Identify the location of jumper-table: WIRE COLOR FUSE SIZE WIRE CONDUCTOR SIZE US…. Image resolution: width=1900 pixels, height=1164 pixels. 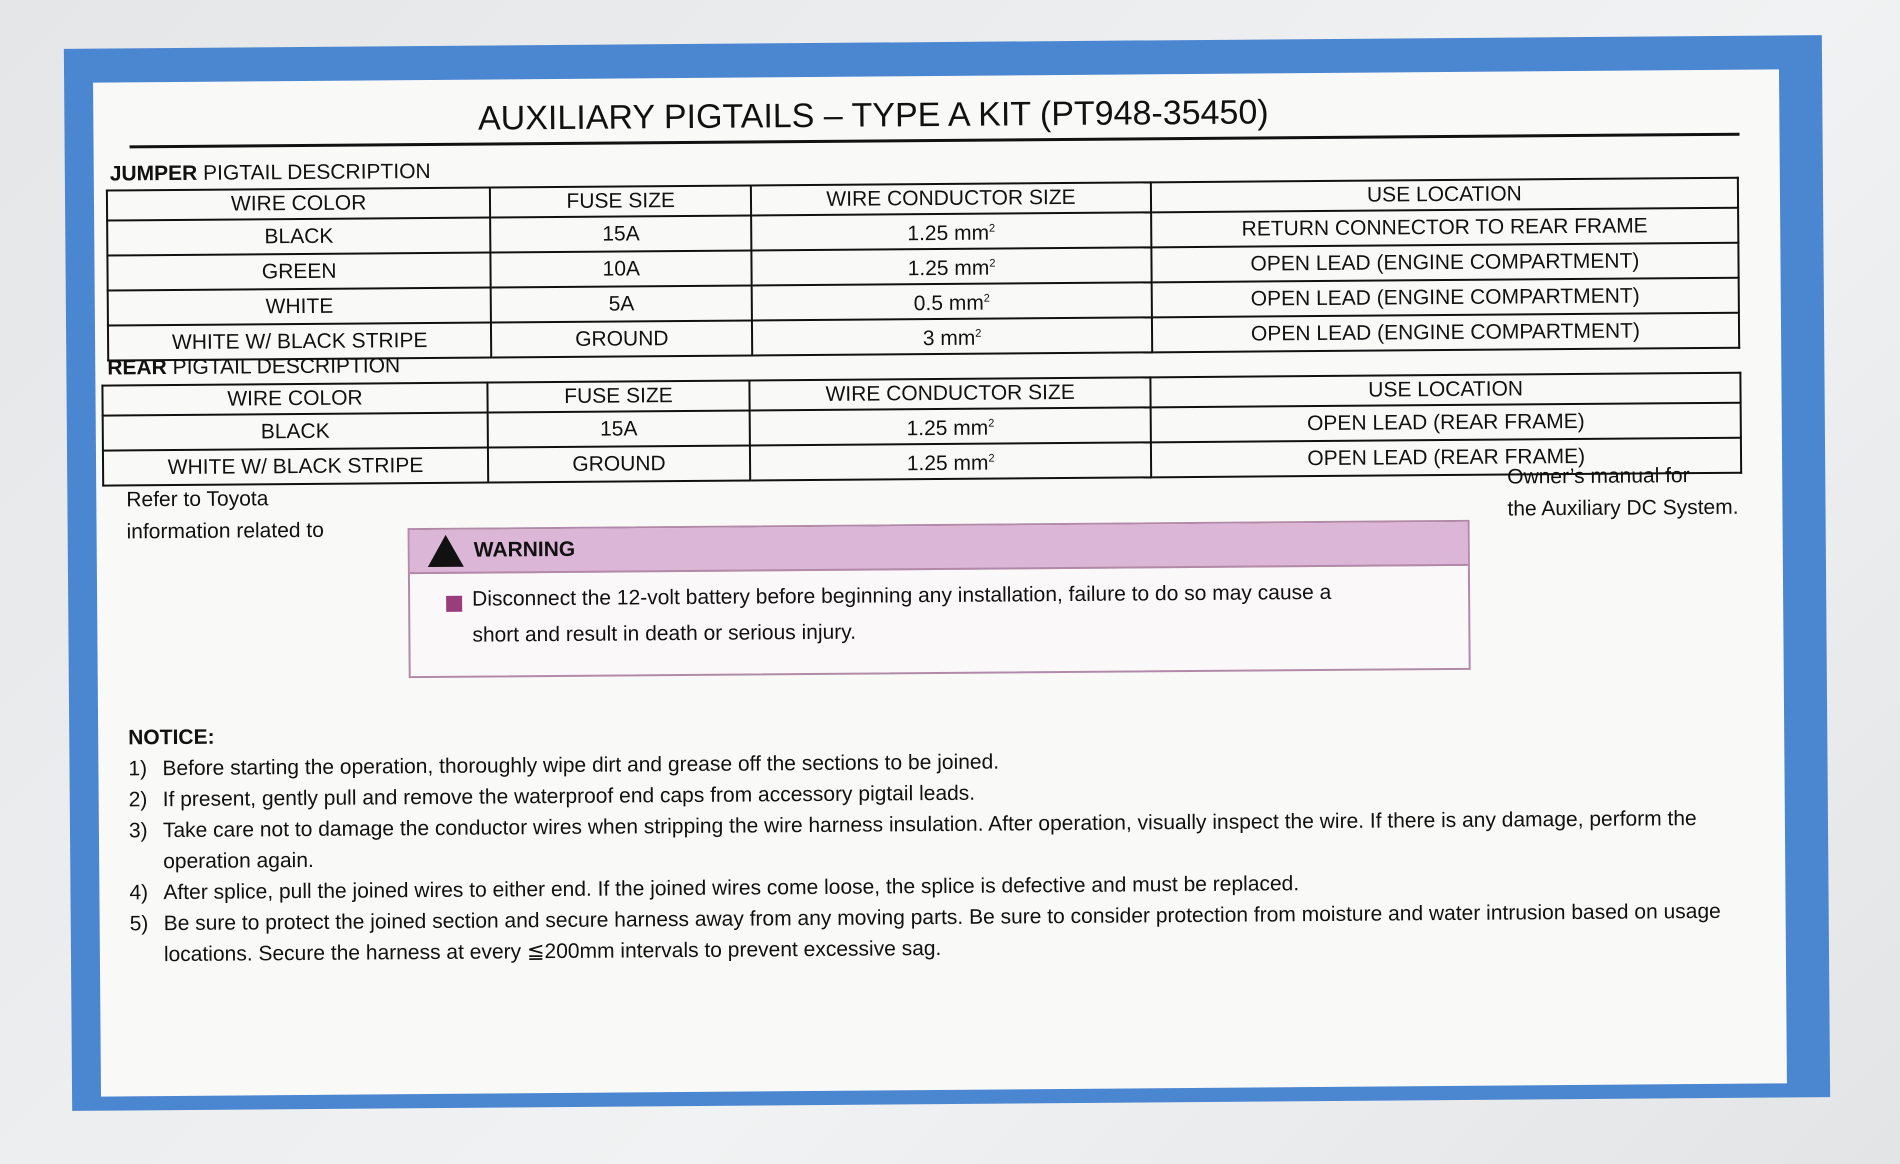
(923, 269).